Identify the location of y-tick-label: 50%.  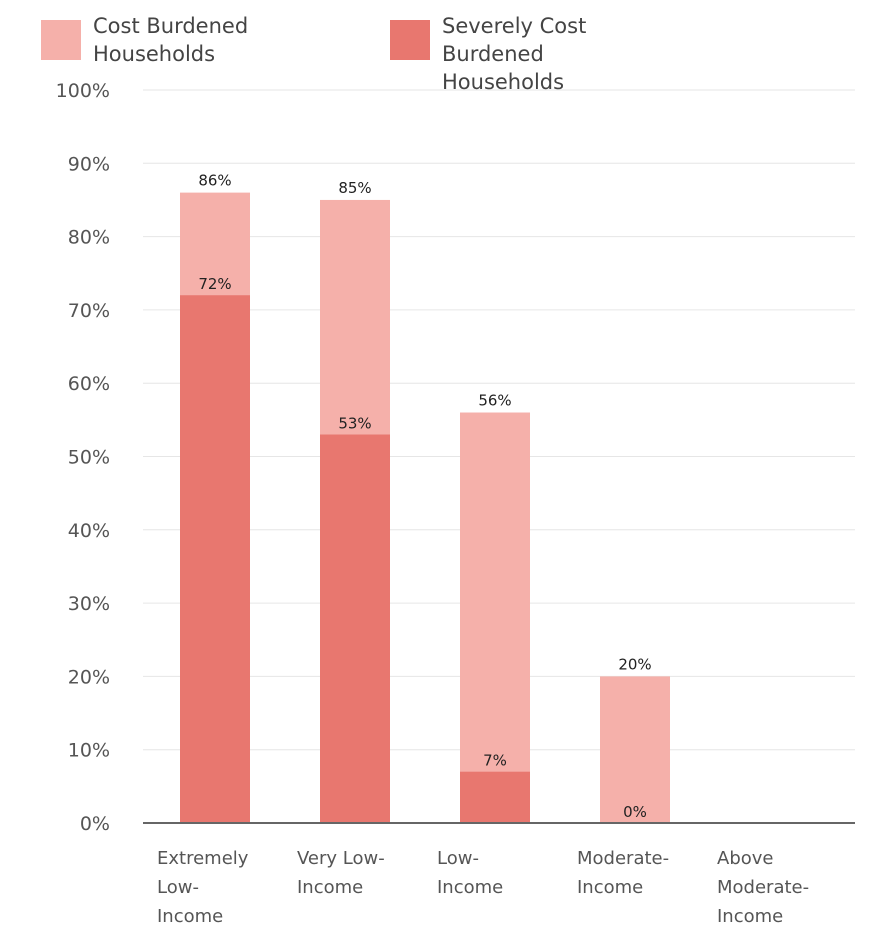
(89, 458).